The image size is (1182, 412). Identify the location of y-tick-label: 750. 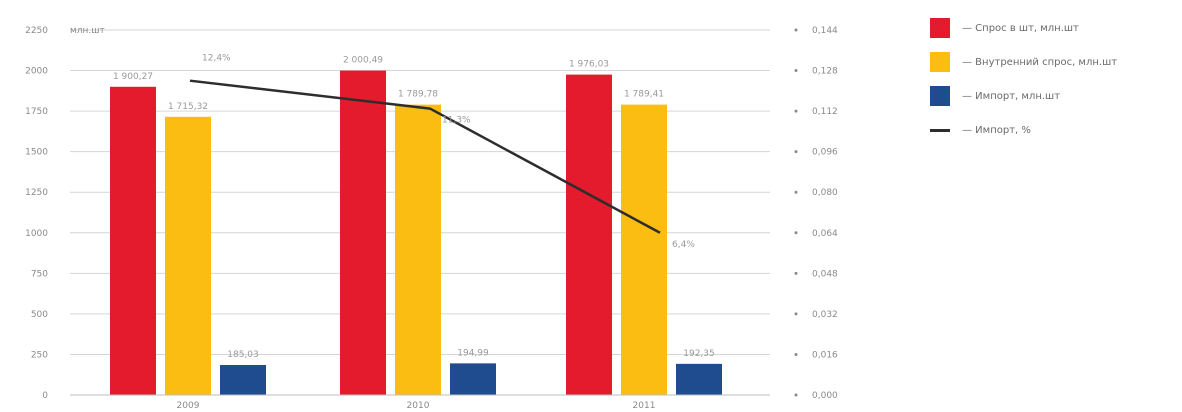
(39, 274).